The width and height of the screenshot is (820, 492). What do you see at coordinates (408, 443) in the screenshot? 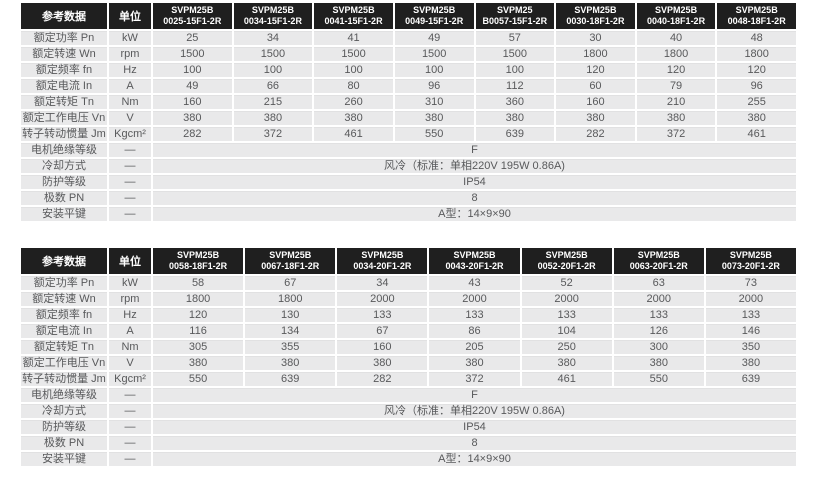
I see `table-row: 极数 PN —8` at bounding box center [408, 443].